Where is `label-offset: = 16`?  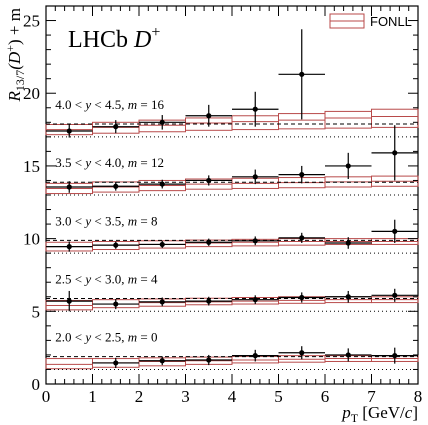 label-offset: = 16 is located at coordinates (150, 104).